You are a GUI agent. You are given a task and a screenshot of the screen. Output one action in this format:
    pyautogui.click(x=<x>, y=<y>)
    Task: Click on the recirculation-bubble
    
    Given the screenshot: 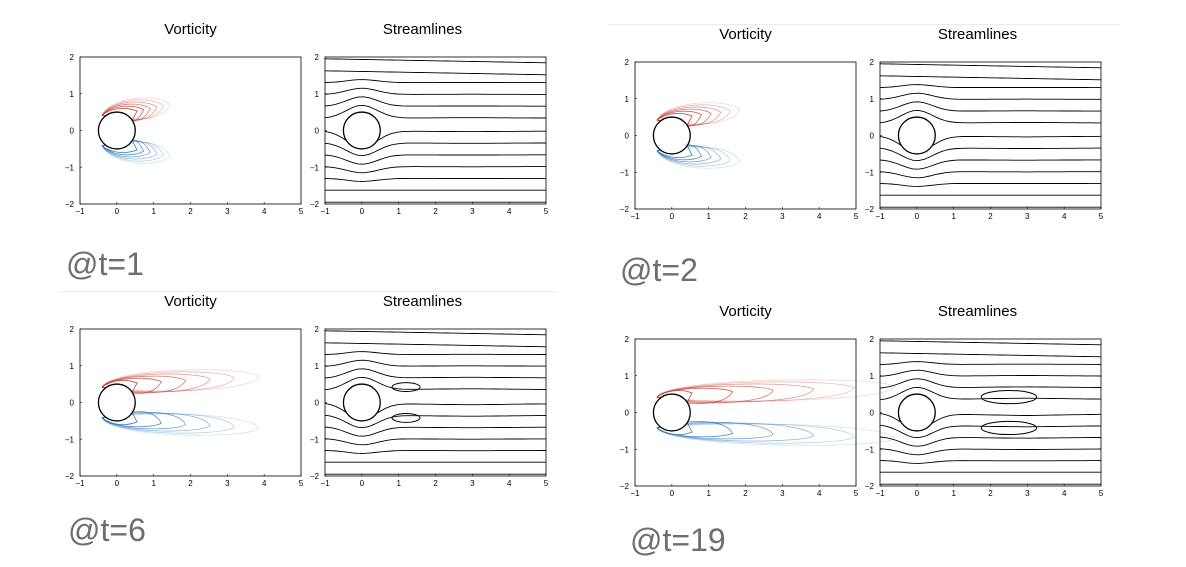 What is the action you would take?
    pyautogui.click(x=406, y=418)
    